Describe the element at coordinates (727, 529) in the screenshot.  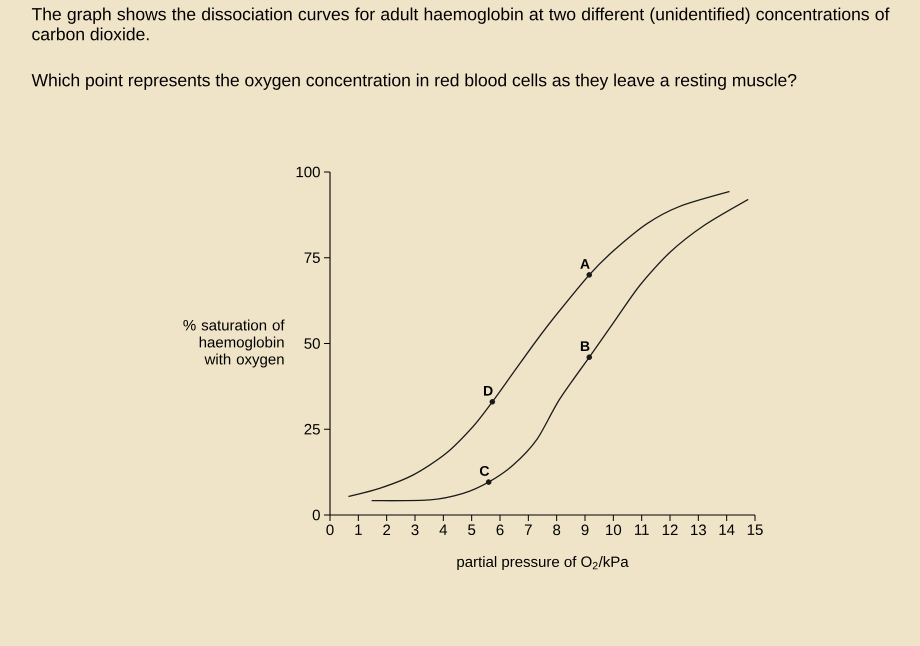
I see `x-tick-label: 14` at that location.